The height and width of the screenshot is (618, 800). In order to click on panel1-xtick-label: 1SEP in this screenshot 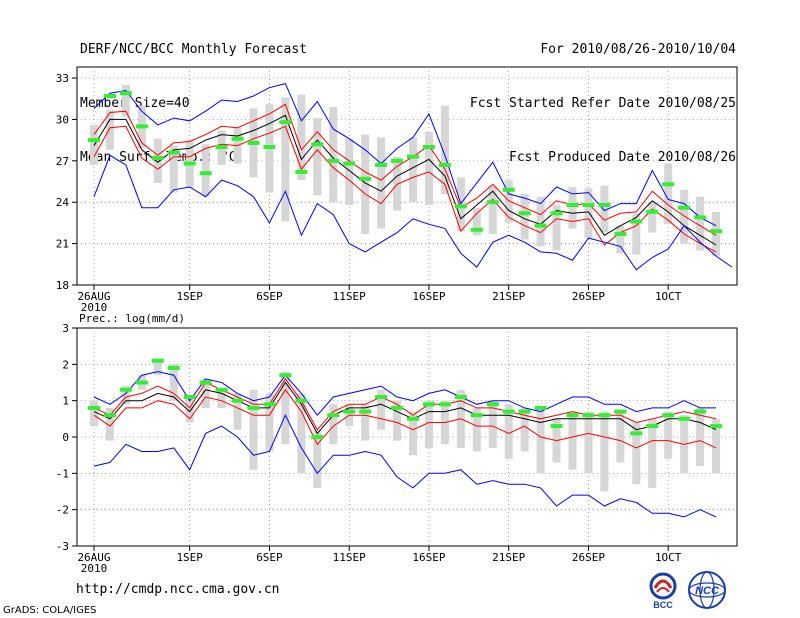, I will do `click(189, 296)`.